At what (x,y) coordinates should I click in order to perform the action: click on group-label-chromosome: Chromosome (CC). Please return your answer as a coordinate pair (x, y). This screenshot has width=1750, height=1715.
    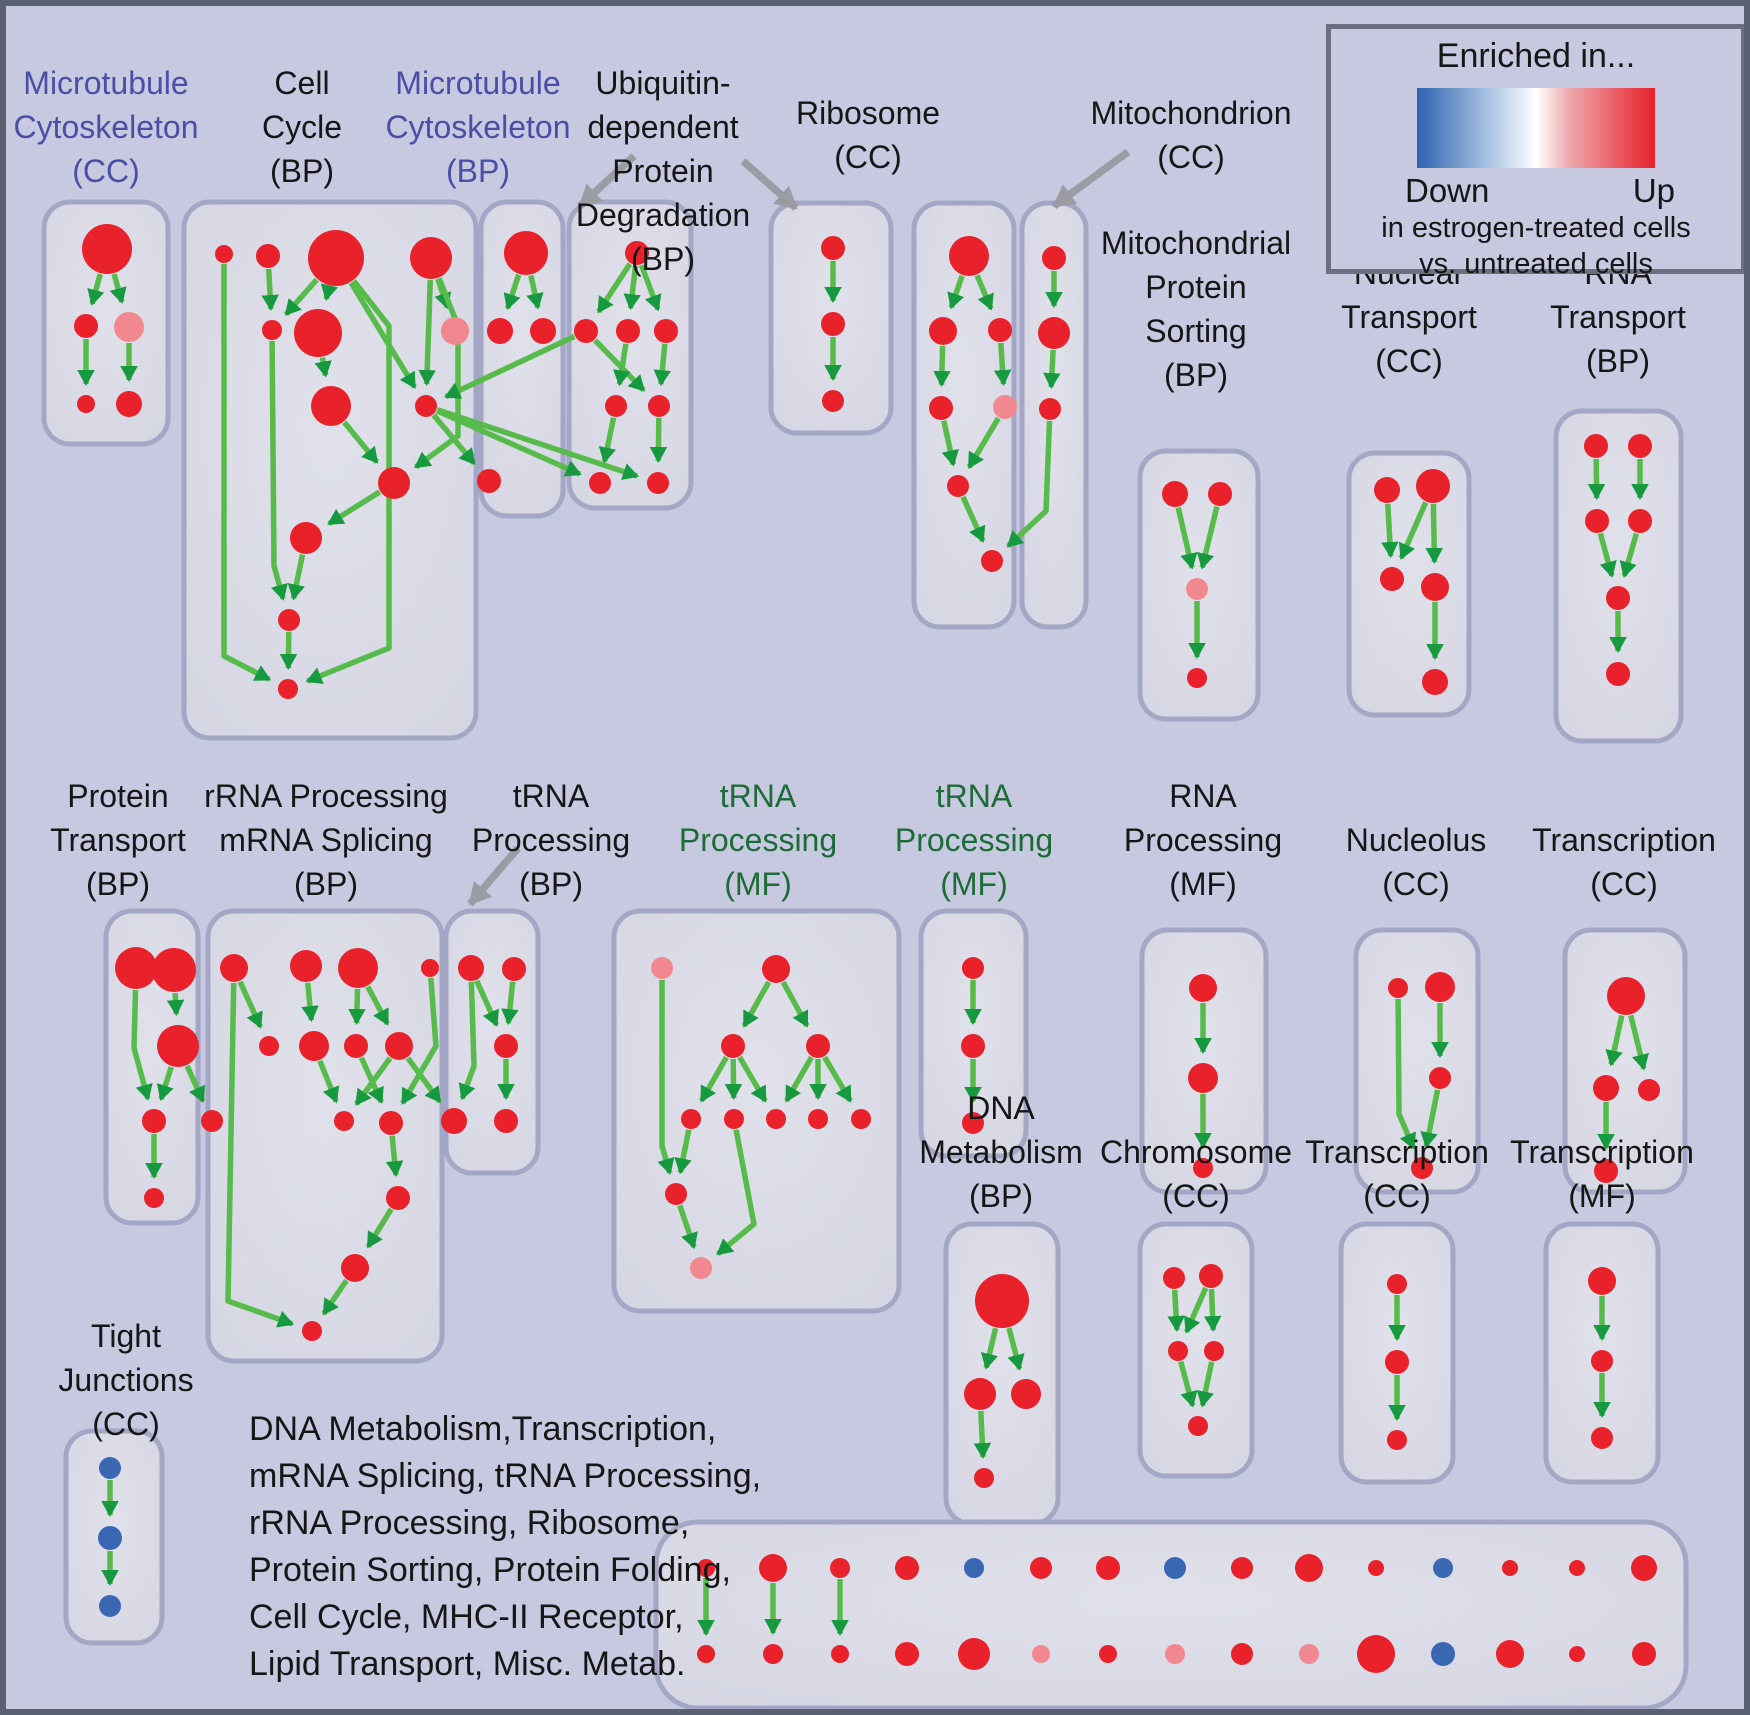
    Looking at the image, I should click on (1196, 1174).